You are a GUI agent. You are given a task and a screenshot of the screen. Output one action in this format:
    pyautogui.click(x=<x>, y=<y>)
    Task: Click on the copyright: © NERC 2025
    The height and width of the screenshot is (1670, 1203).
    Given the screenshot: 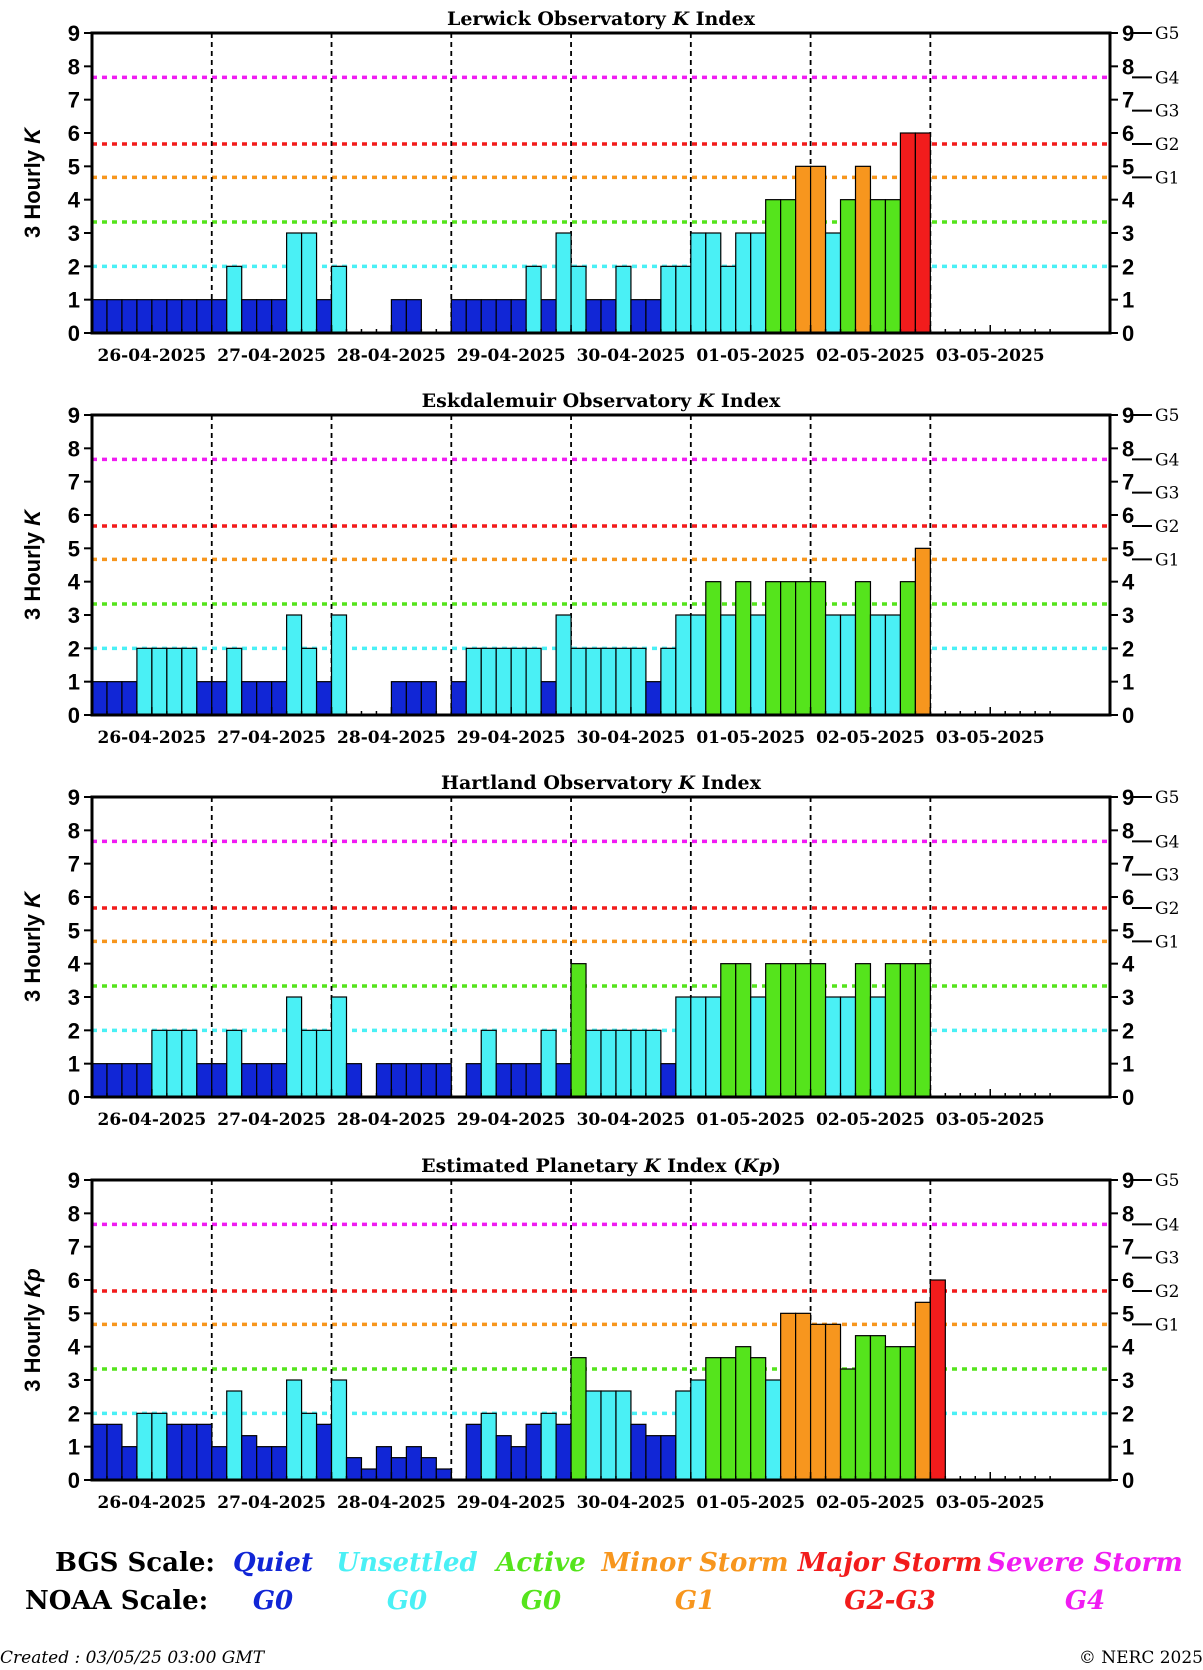 What is the action you would take?
    pyautogui.click(x=1140, y=1658)
    